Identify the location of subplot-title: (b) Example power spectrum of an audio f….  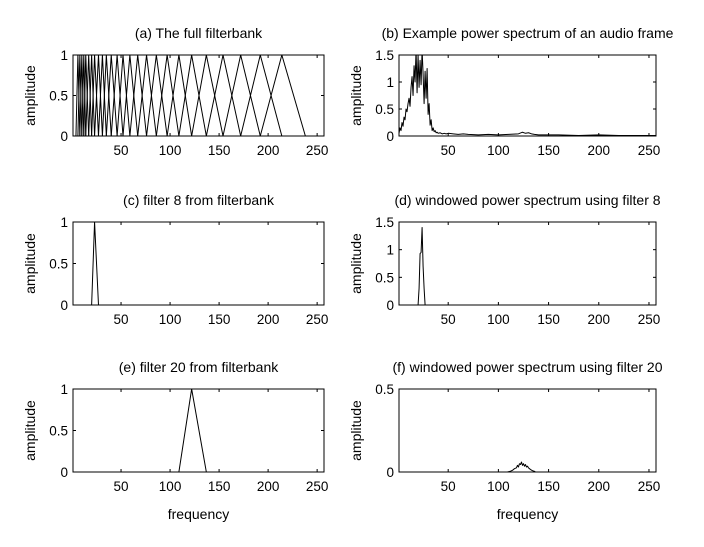
(528, 33).